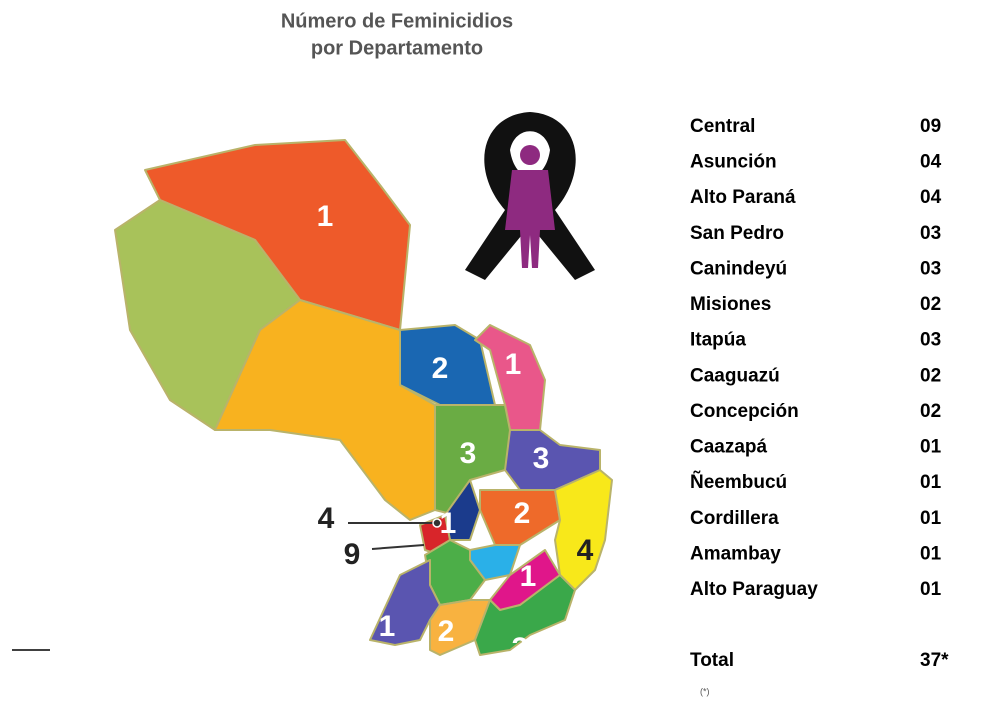  Describe the element at coordinates (735, 375) in the screenshot. I see `department-name: Caaguazú` at that location.